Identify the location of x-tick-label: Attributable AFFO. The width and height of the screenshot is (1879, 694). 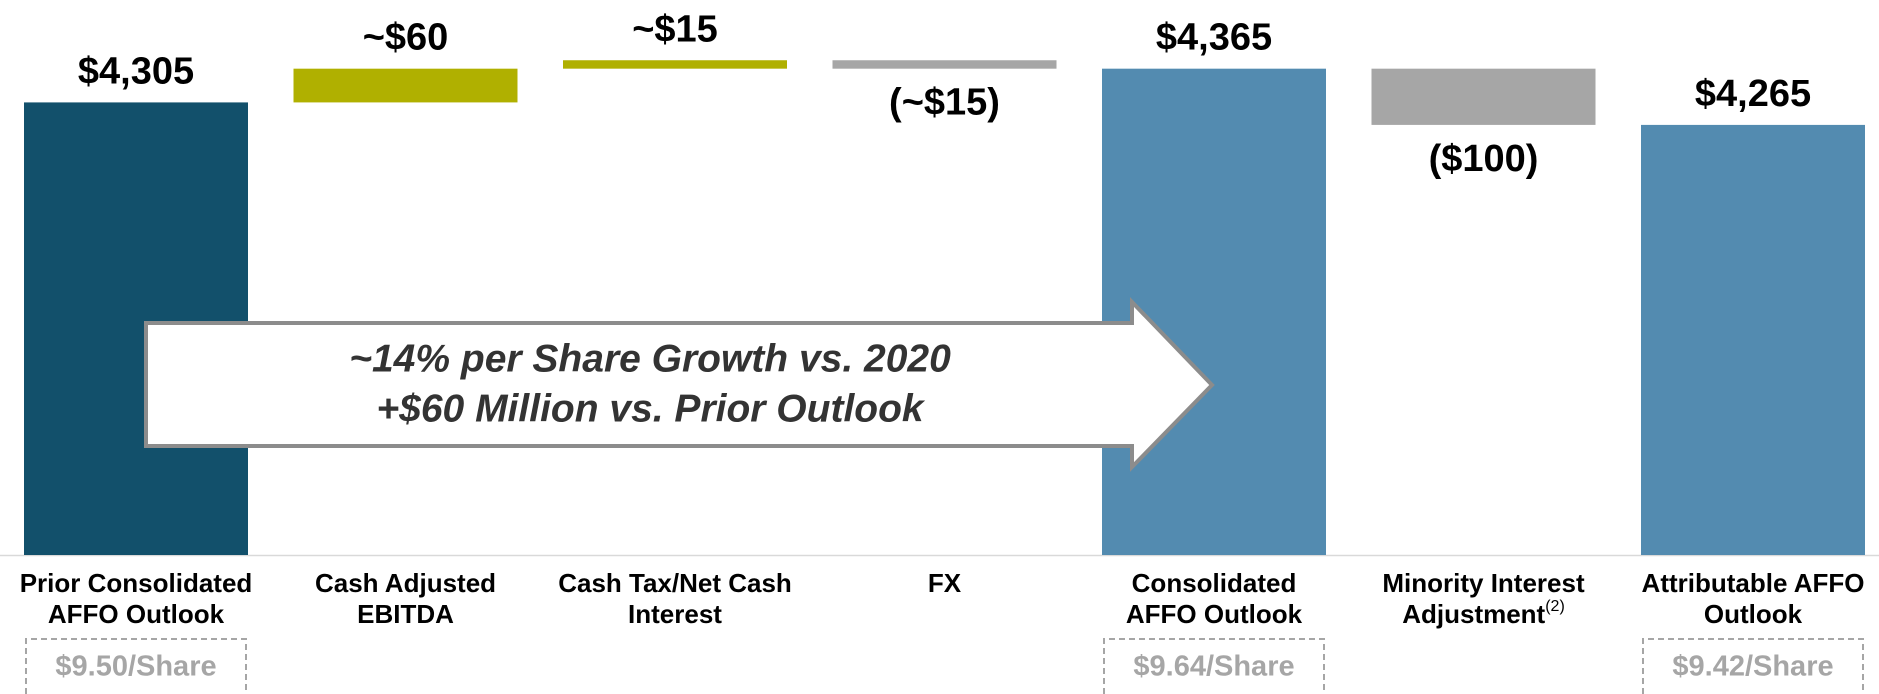
(1753, 583).